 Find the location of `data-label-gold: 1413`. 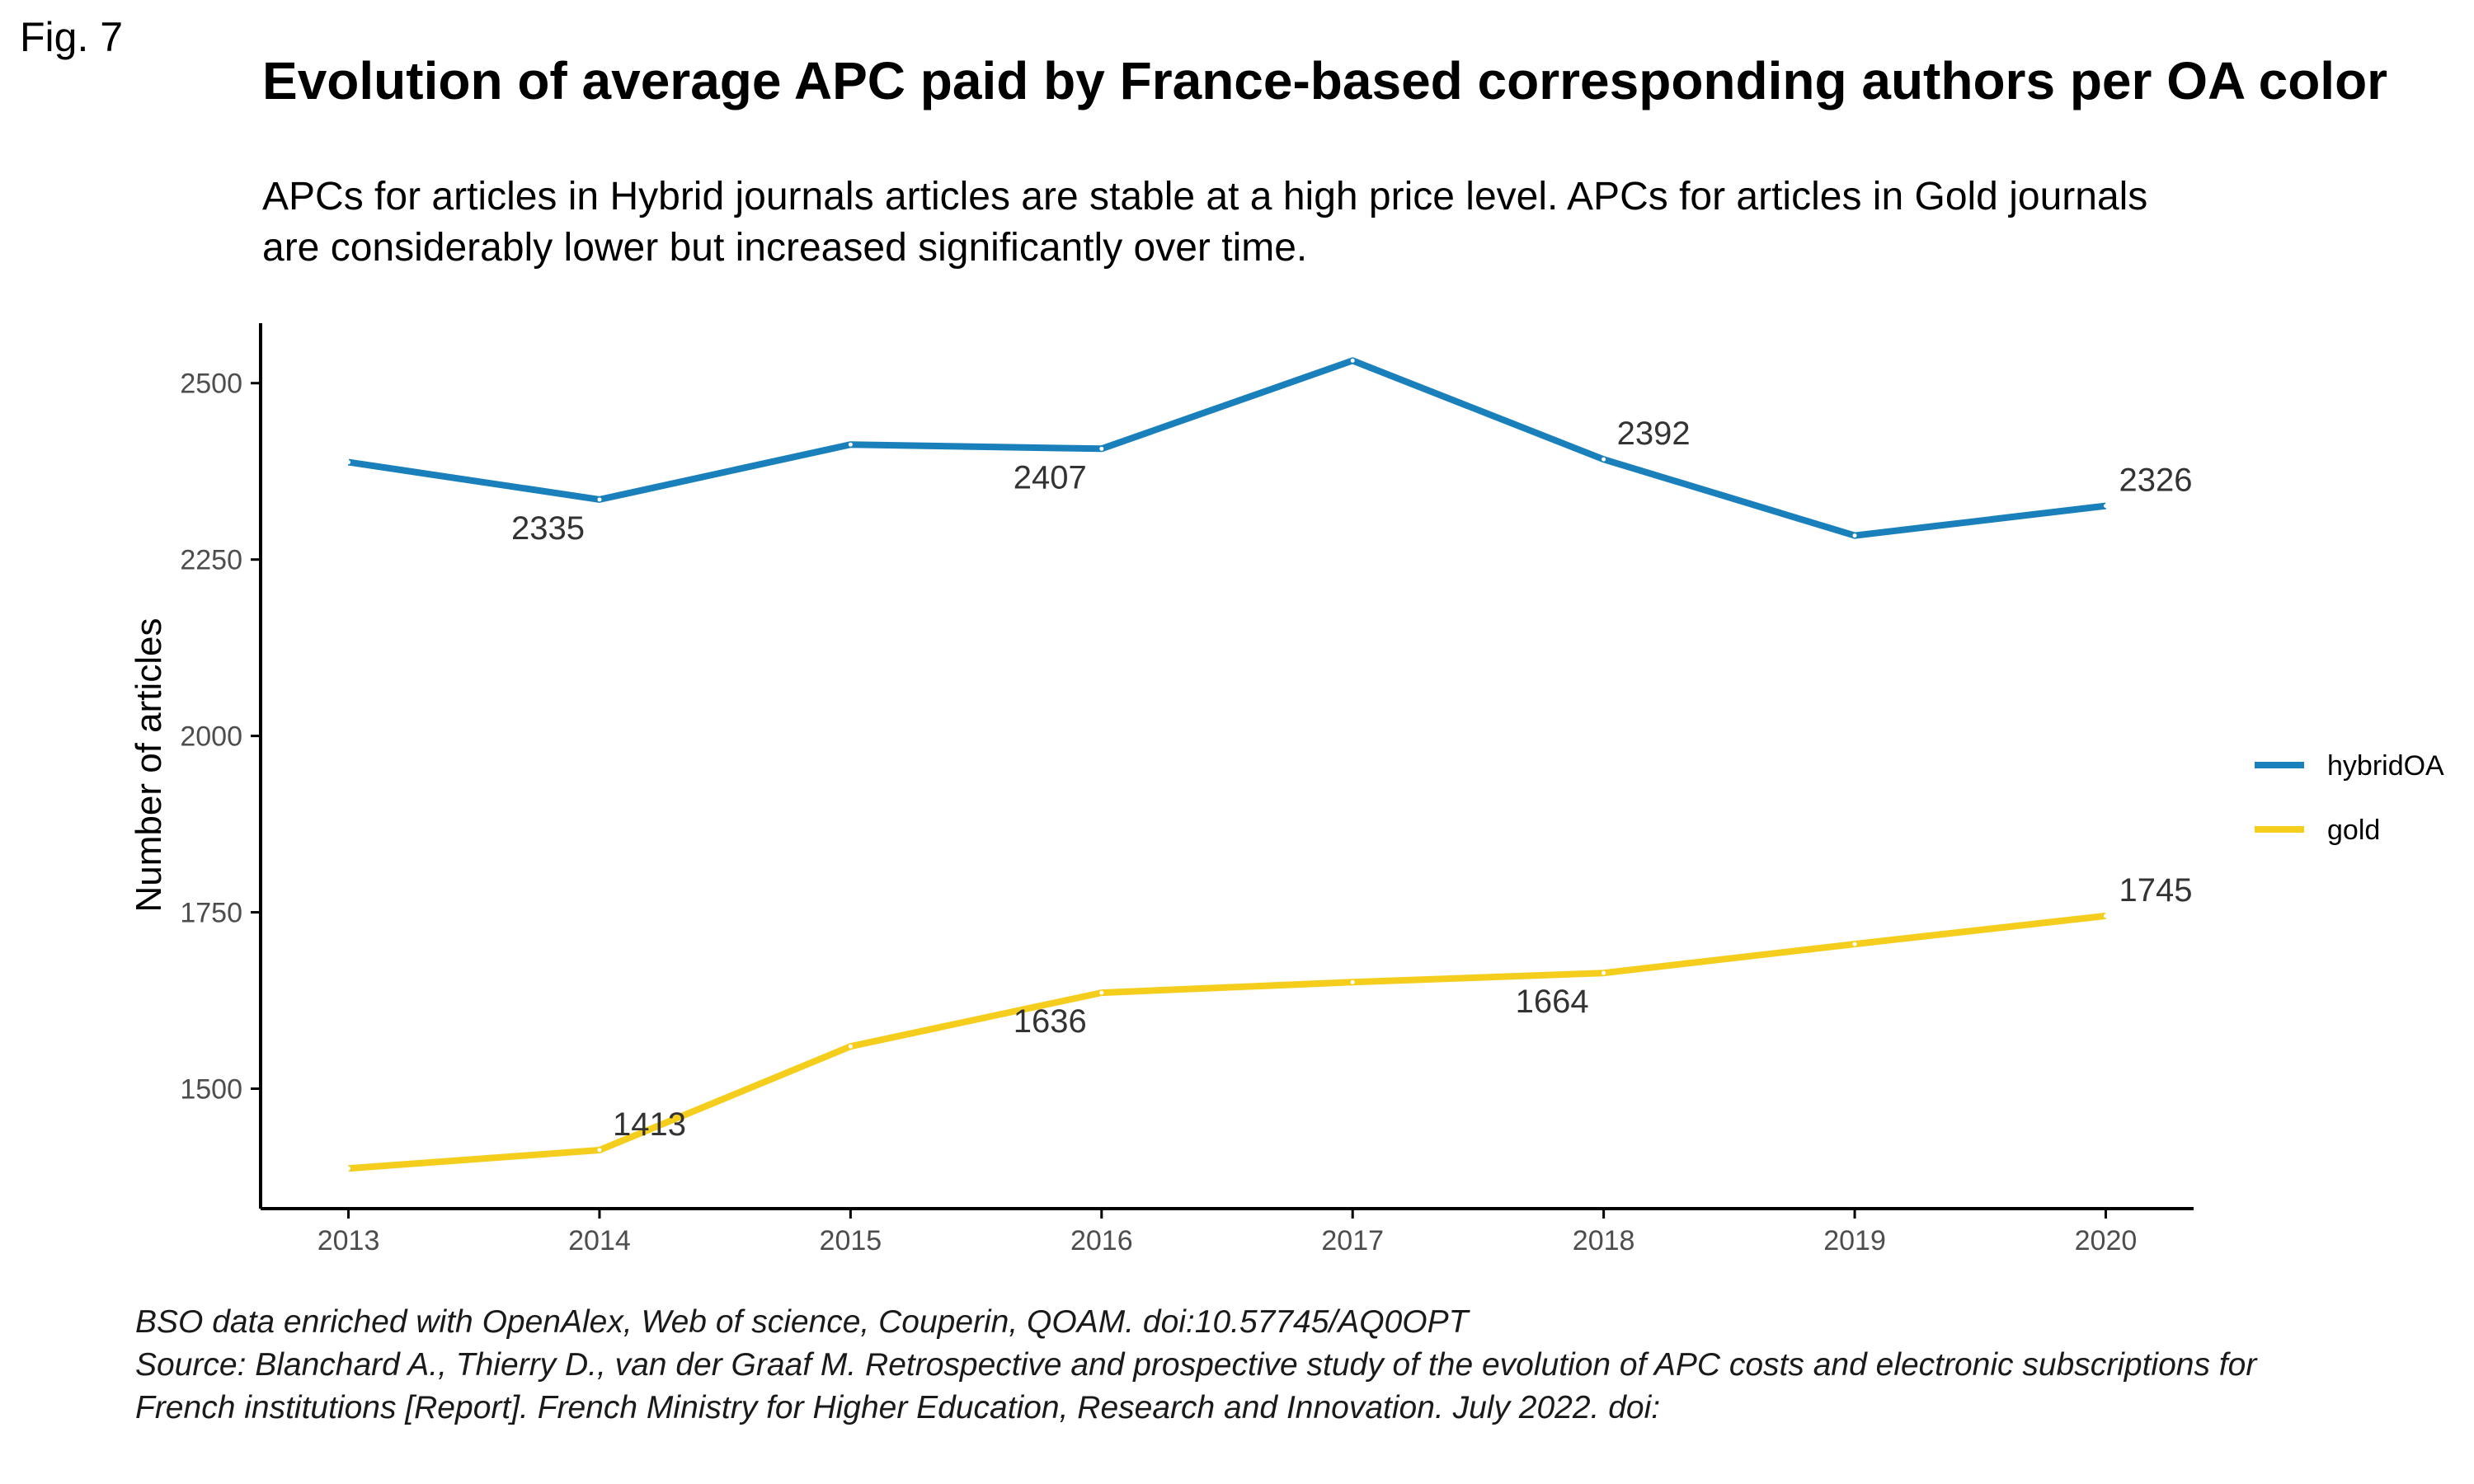

data-label-gold: 1413 is located at coordinates (649, 1124).